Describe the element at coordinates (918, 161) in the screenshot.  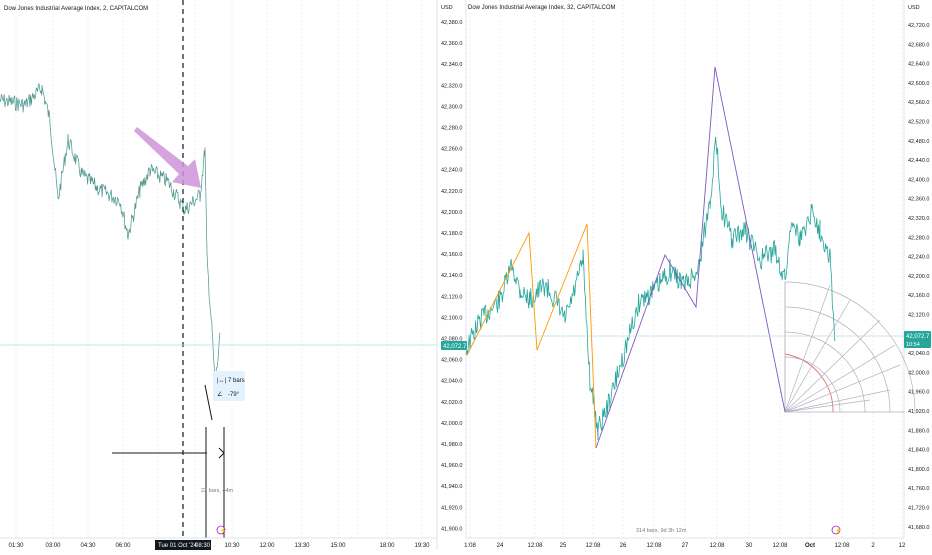
I see `right-axis-tick: 42,440.0` at that location.